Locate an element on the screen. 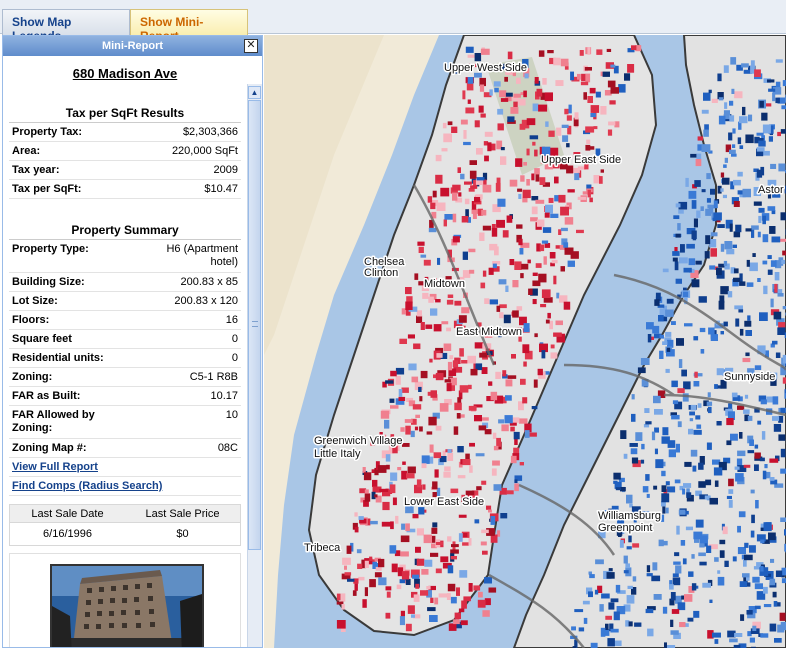 This screenshot has width=786, height=648. view-full-report-link: View Full Report is located at coordinates (125, 467).